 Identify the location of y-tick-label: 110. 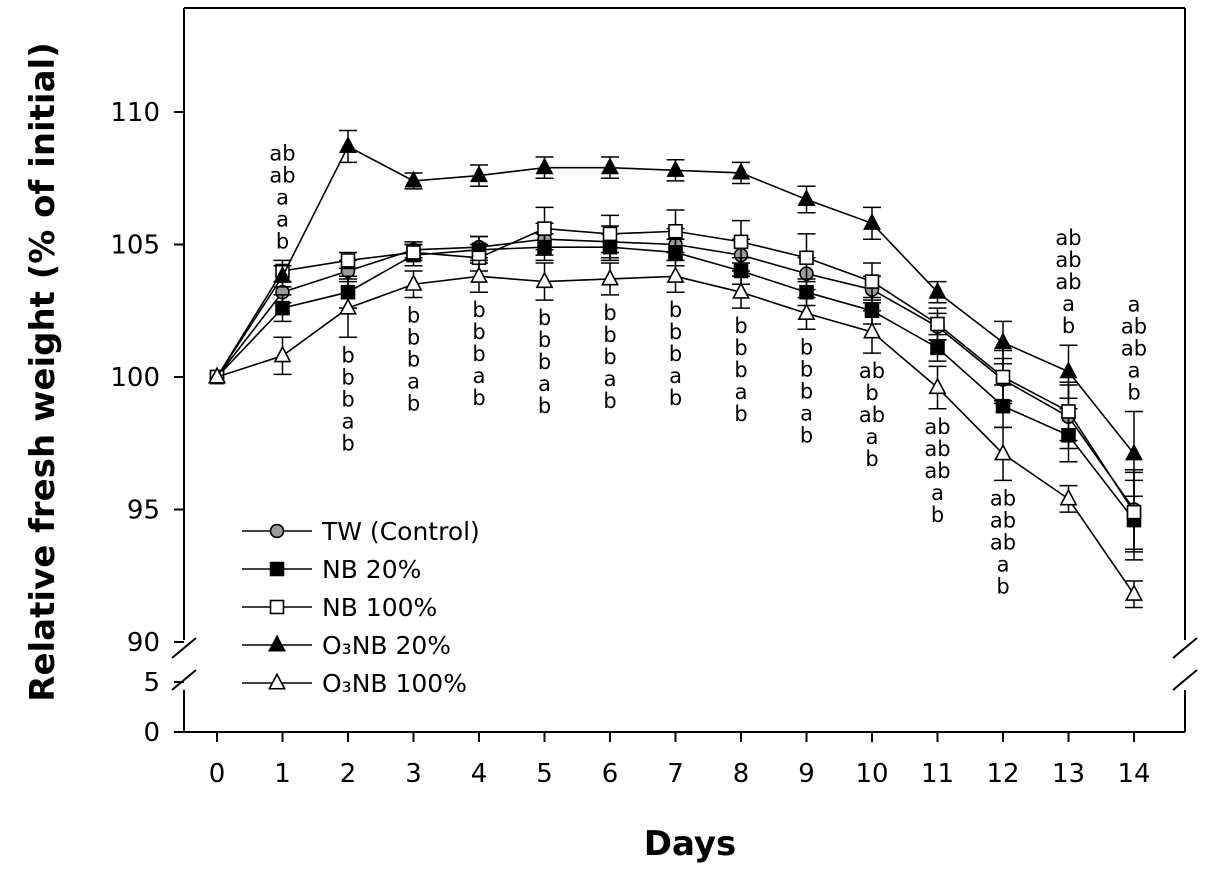
(135, 113).